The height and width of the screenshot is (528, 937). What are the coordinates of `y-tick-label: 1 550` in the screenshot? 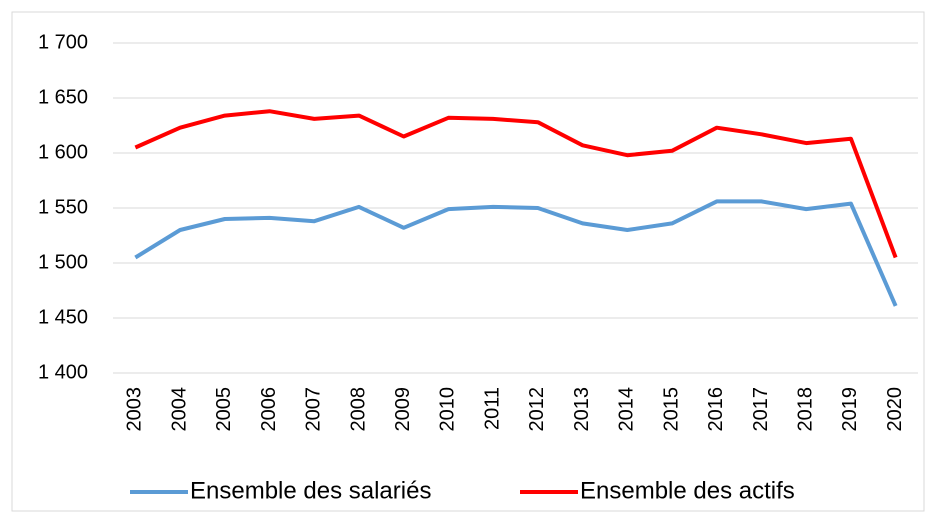 It's located at (63, 207).